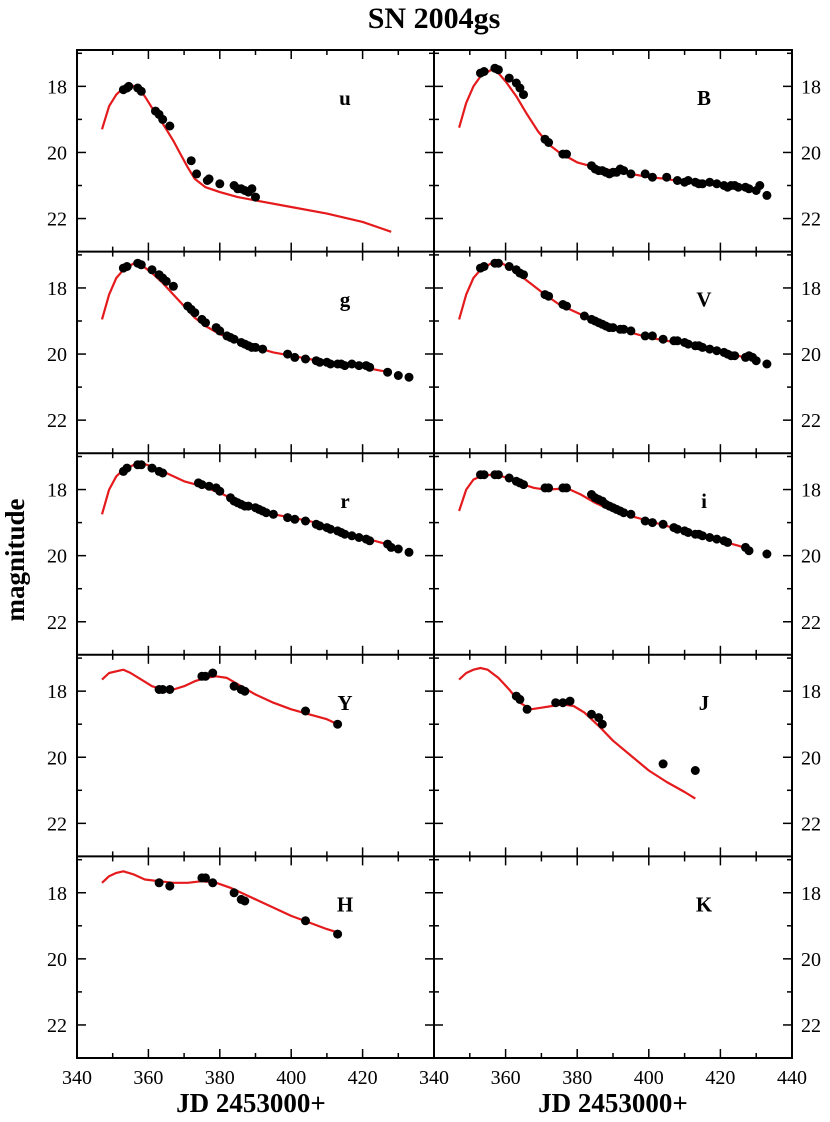 The height and width of the screenshot is (1122, 830). I want to click on x-tick-label-right: 400, so click(649, 1078).